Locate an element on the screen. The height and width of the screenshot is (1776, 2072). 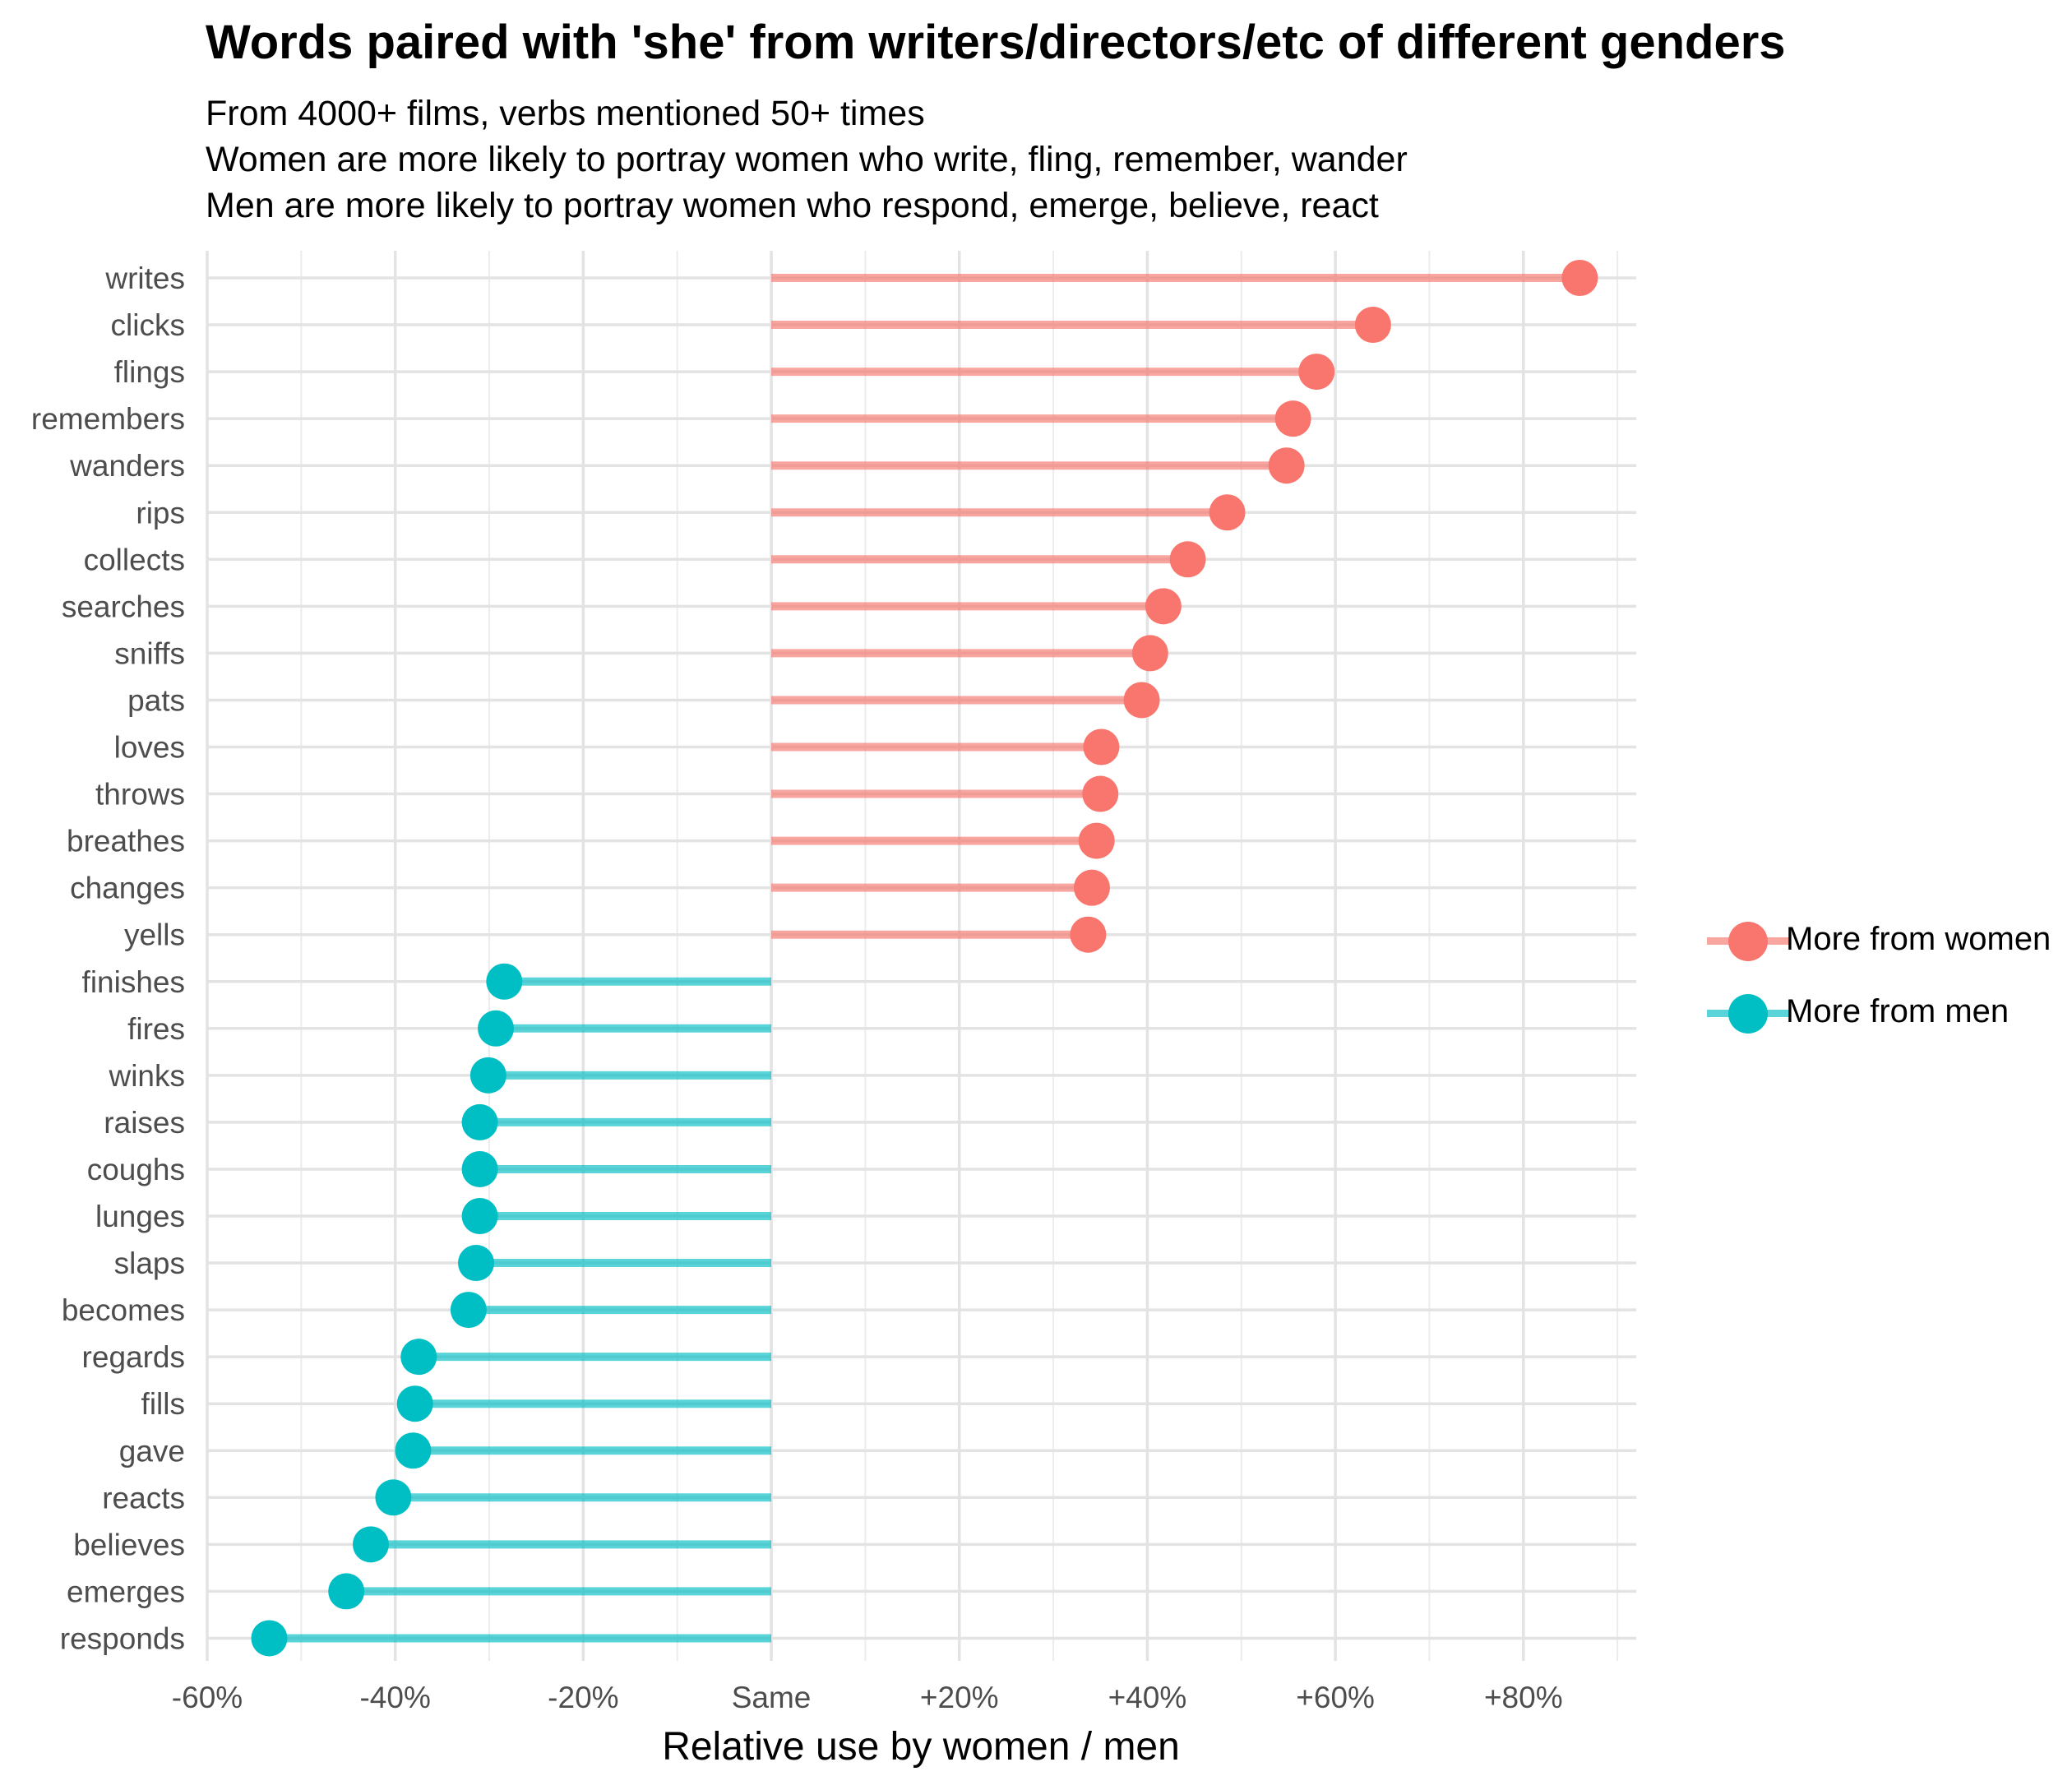
y-label: rips is located at coordinates (160, 513).